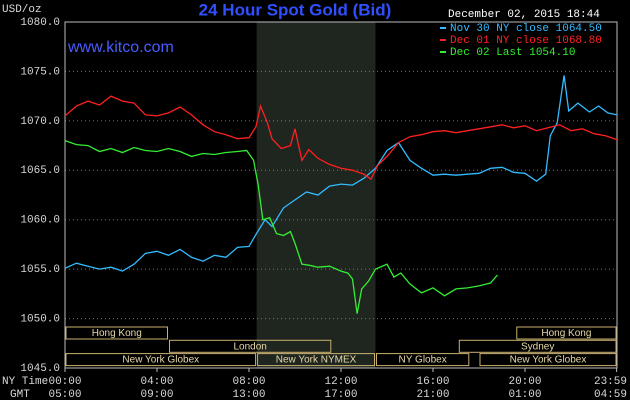 The height and width of the screenshot is (400, 630). I want to click on y-tick-label: 1045.0, so click(40, 369).